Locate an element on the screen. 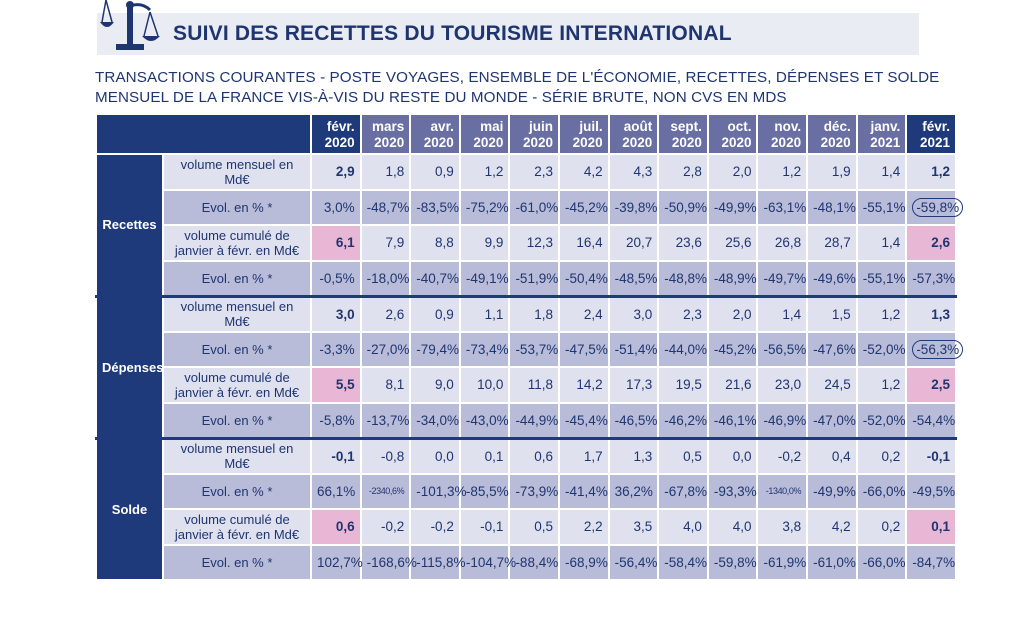 Image resolution: width=1026 pixels, height=628 pixels. value-cell: -73,4% is located at coordinates (484, 349).